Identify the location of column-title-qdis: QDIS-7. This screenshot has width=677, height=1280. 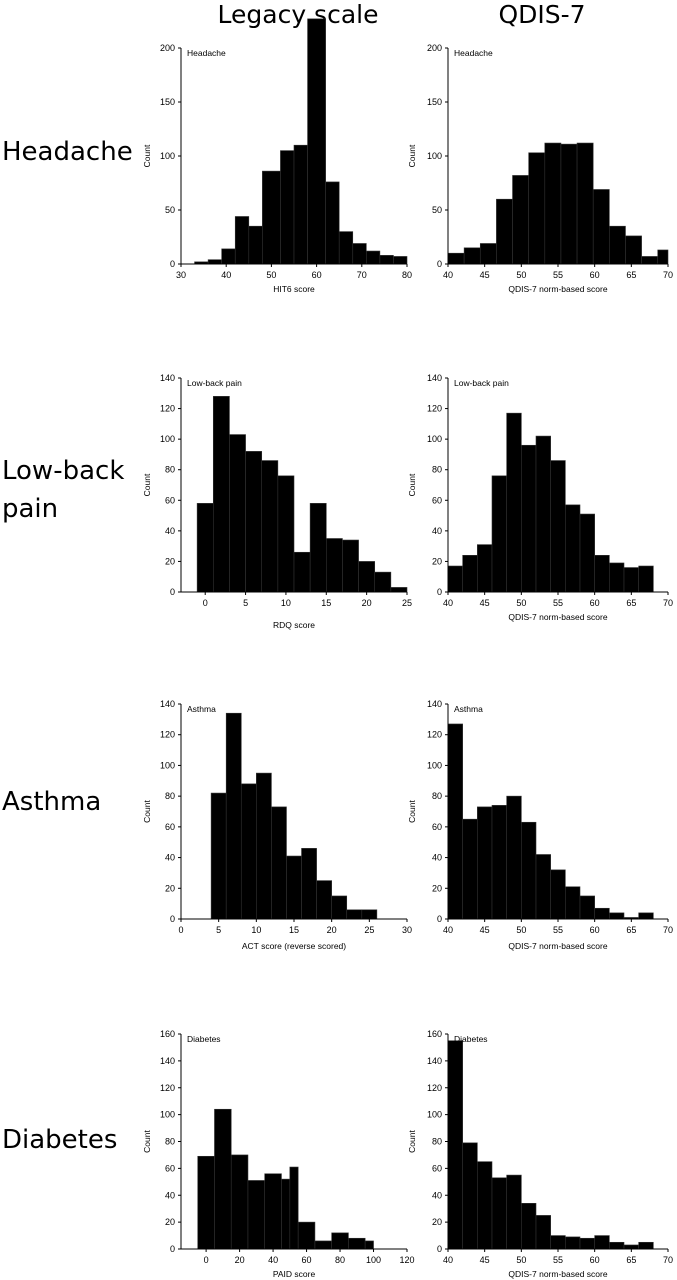
(542, 14).